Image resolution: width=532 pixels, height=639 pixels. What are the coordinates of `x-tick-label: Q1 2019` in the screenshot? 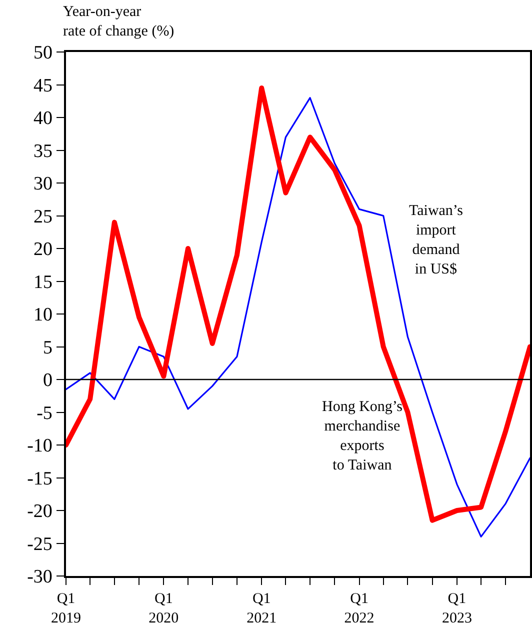 It's located at (66, 608).